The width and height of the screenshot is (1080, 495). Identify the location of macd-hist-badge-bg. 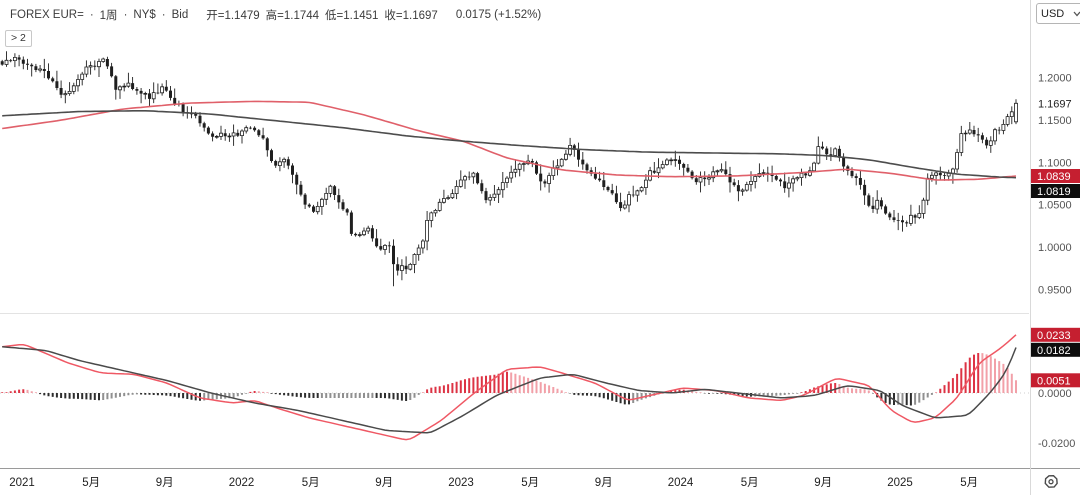
(1055, 380).